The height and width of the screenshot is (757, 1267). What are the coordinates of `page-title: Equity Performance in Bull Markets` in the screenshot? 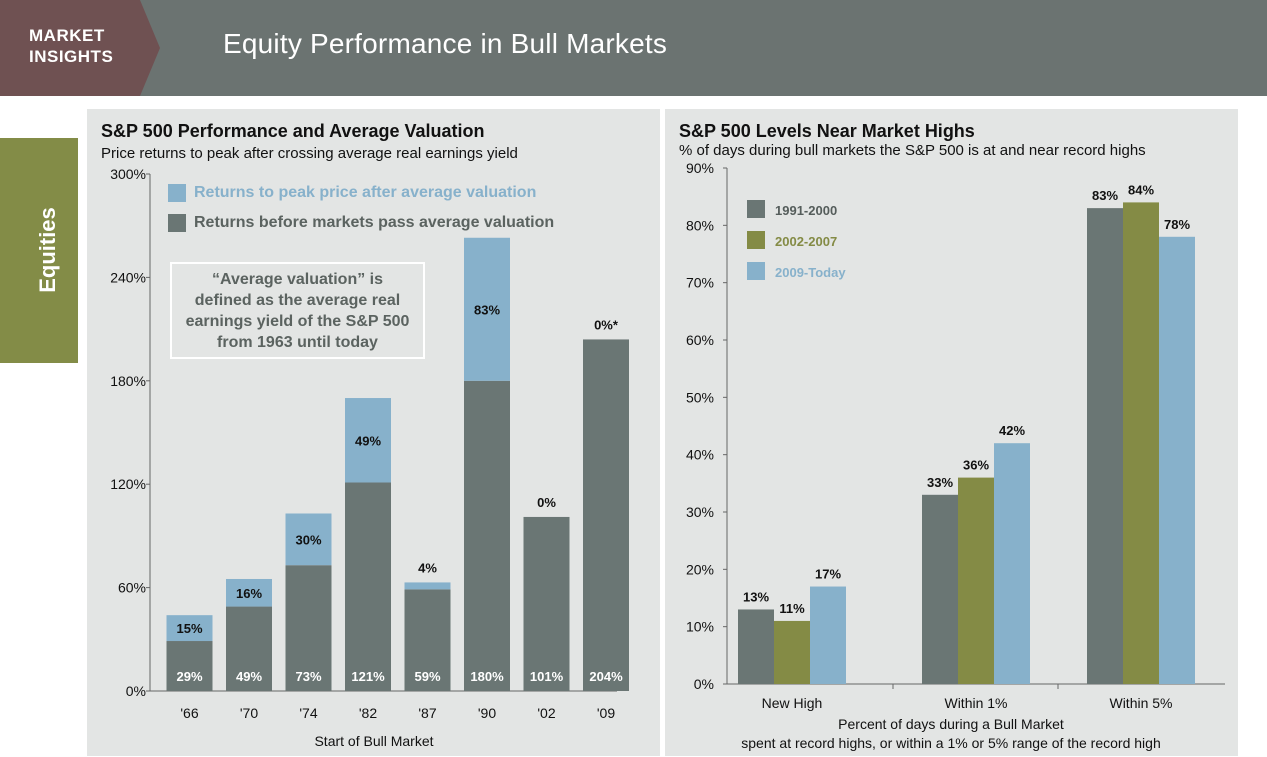 It's located at (445, 43).